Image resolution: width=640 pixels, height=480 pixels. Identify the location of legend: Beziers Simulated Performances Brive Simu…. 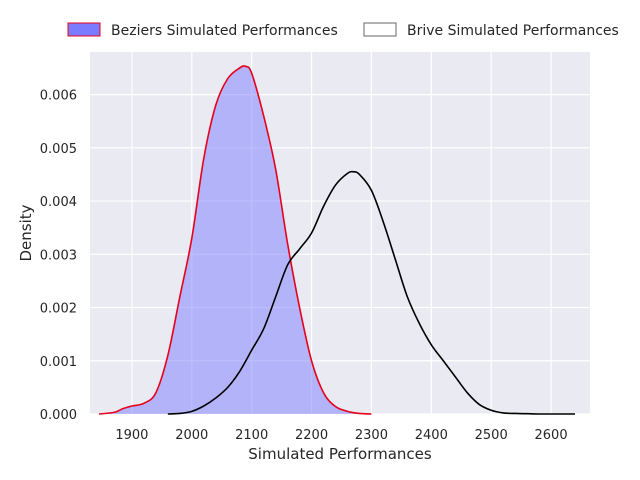
(343, 30).